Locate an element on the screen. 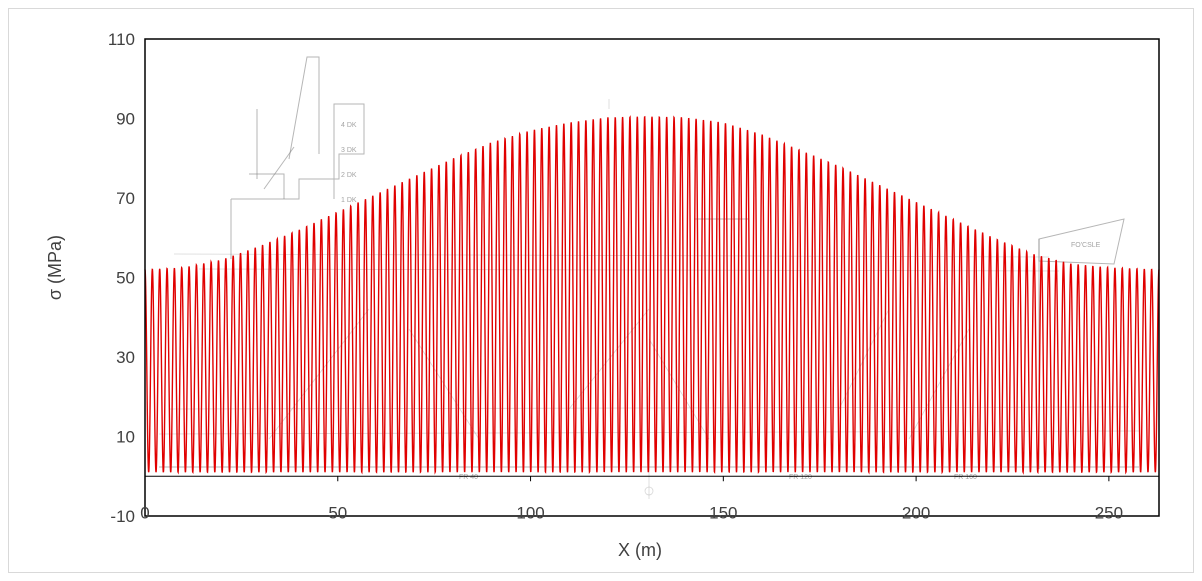 This screenshot has height=581, width=1202. svg-text: FO'CSLE is located at coordinates (1086, 245).